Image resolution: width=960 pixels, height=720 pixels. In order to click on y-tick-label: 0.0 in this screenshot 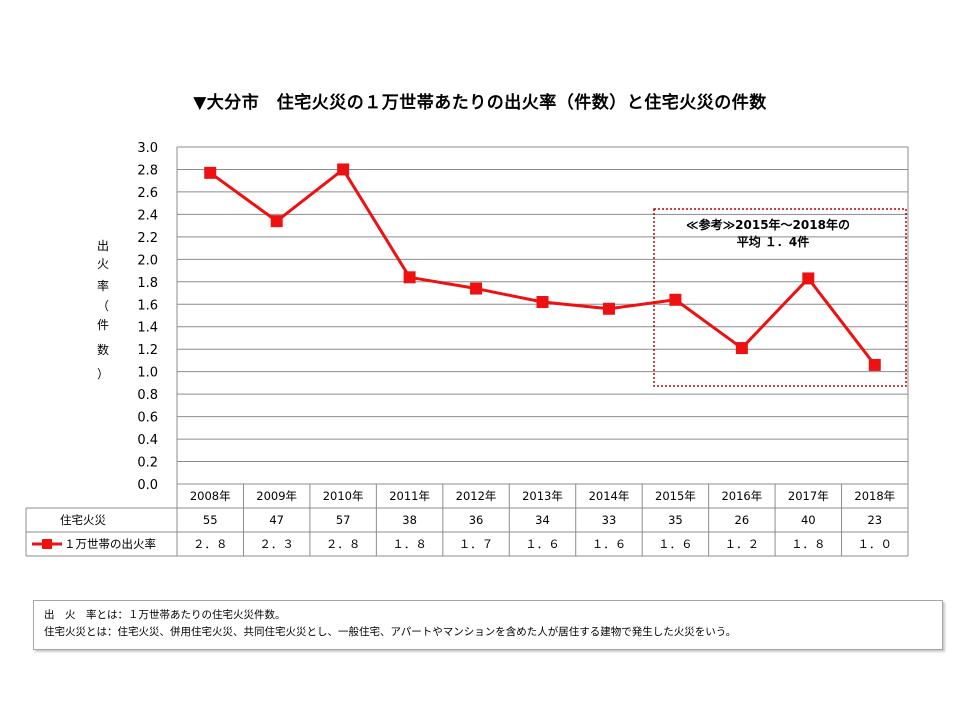, I will do `click(147, 485)`.